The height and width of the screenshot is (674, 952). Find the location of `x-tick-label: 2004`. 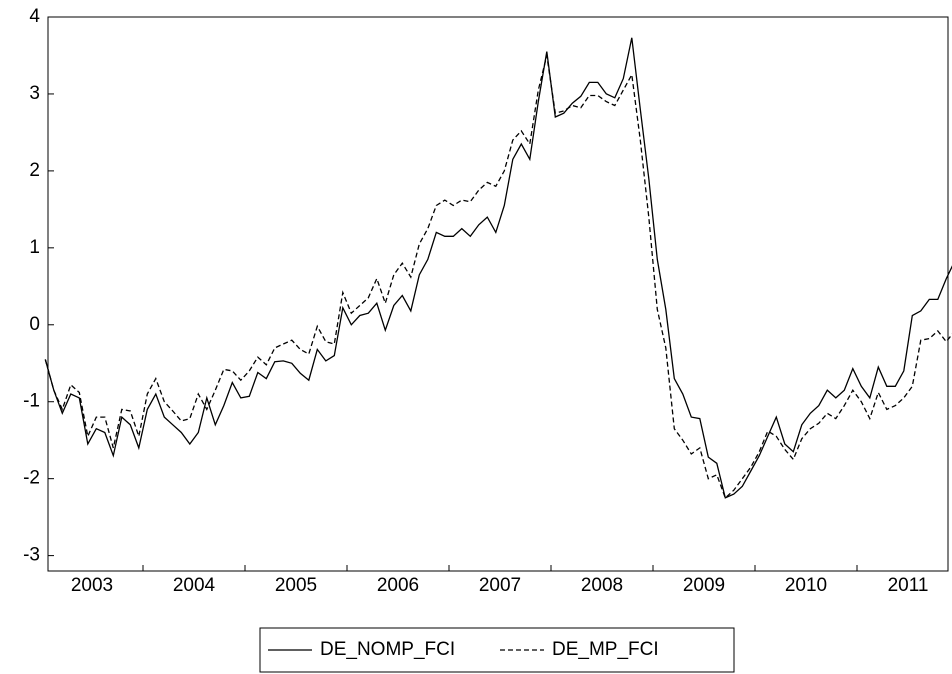

x-tick-label: 2004 is located at coordinates (194, 585).